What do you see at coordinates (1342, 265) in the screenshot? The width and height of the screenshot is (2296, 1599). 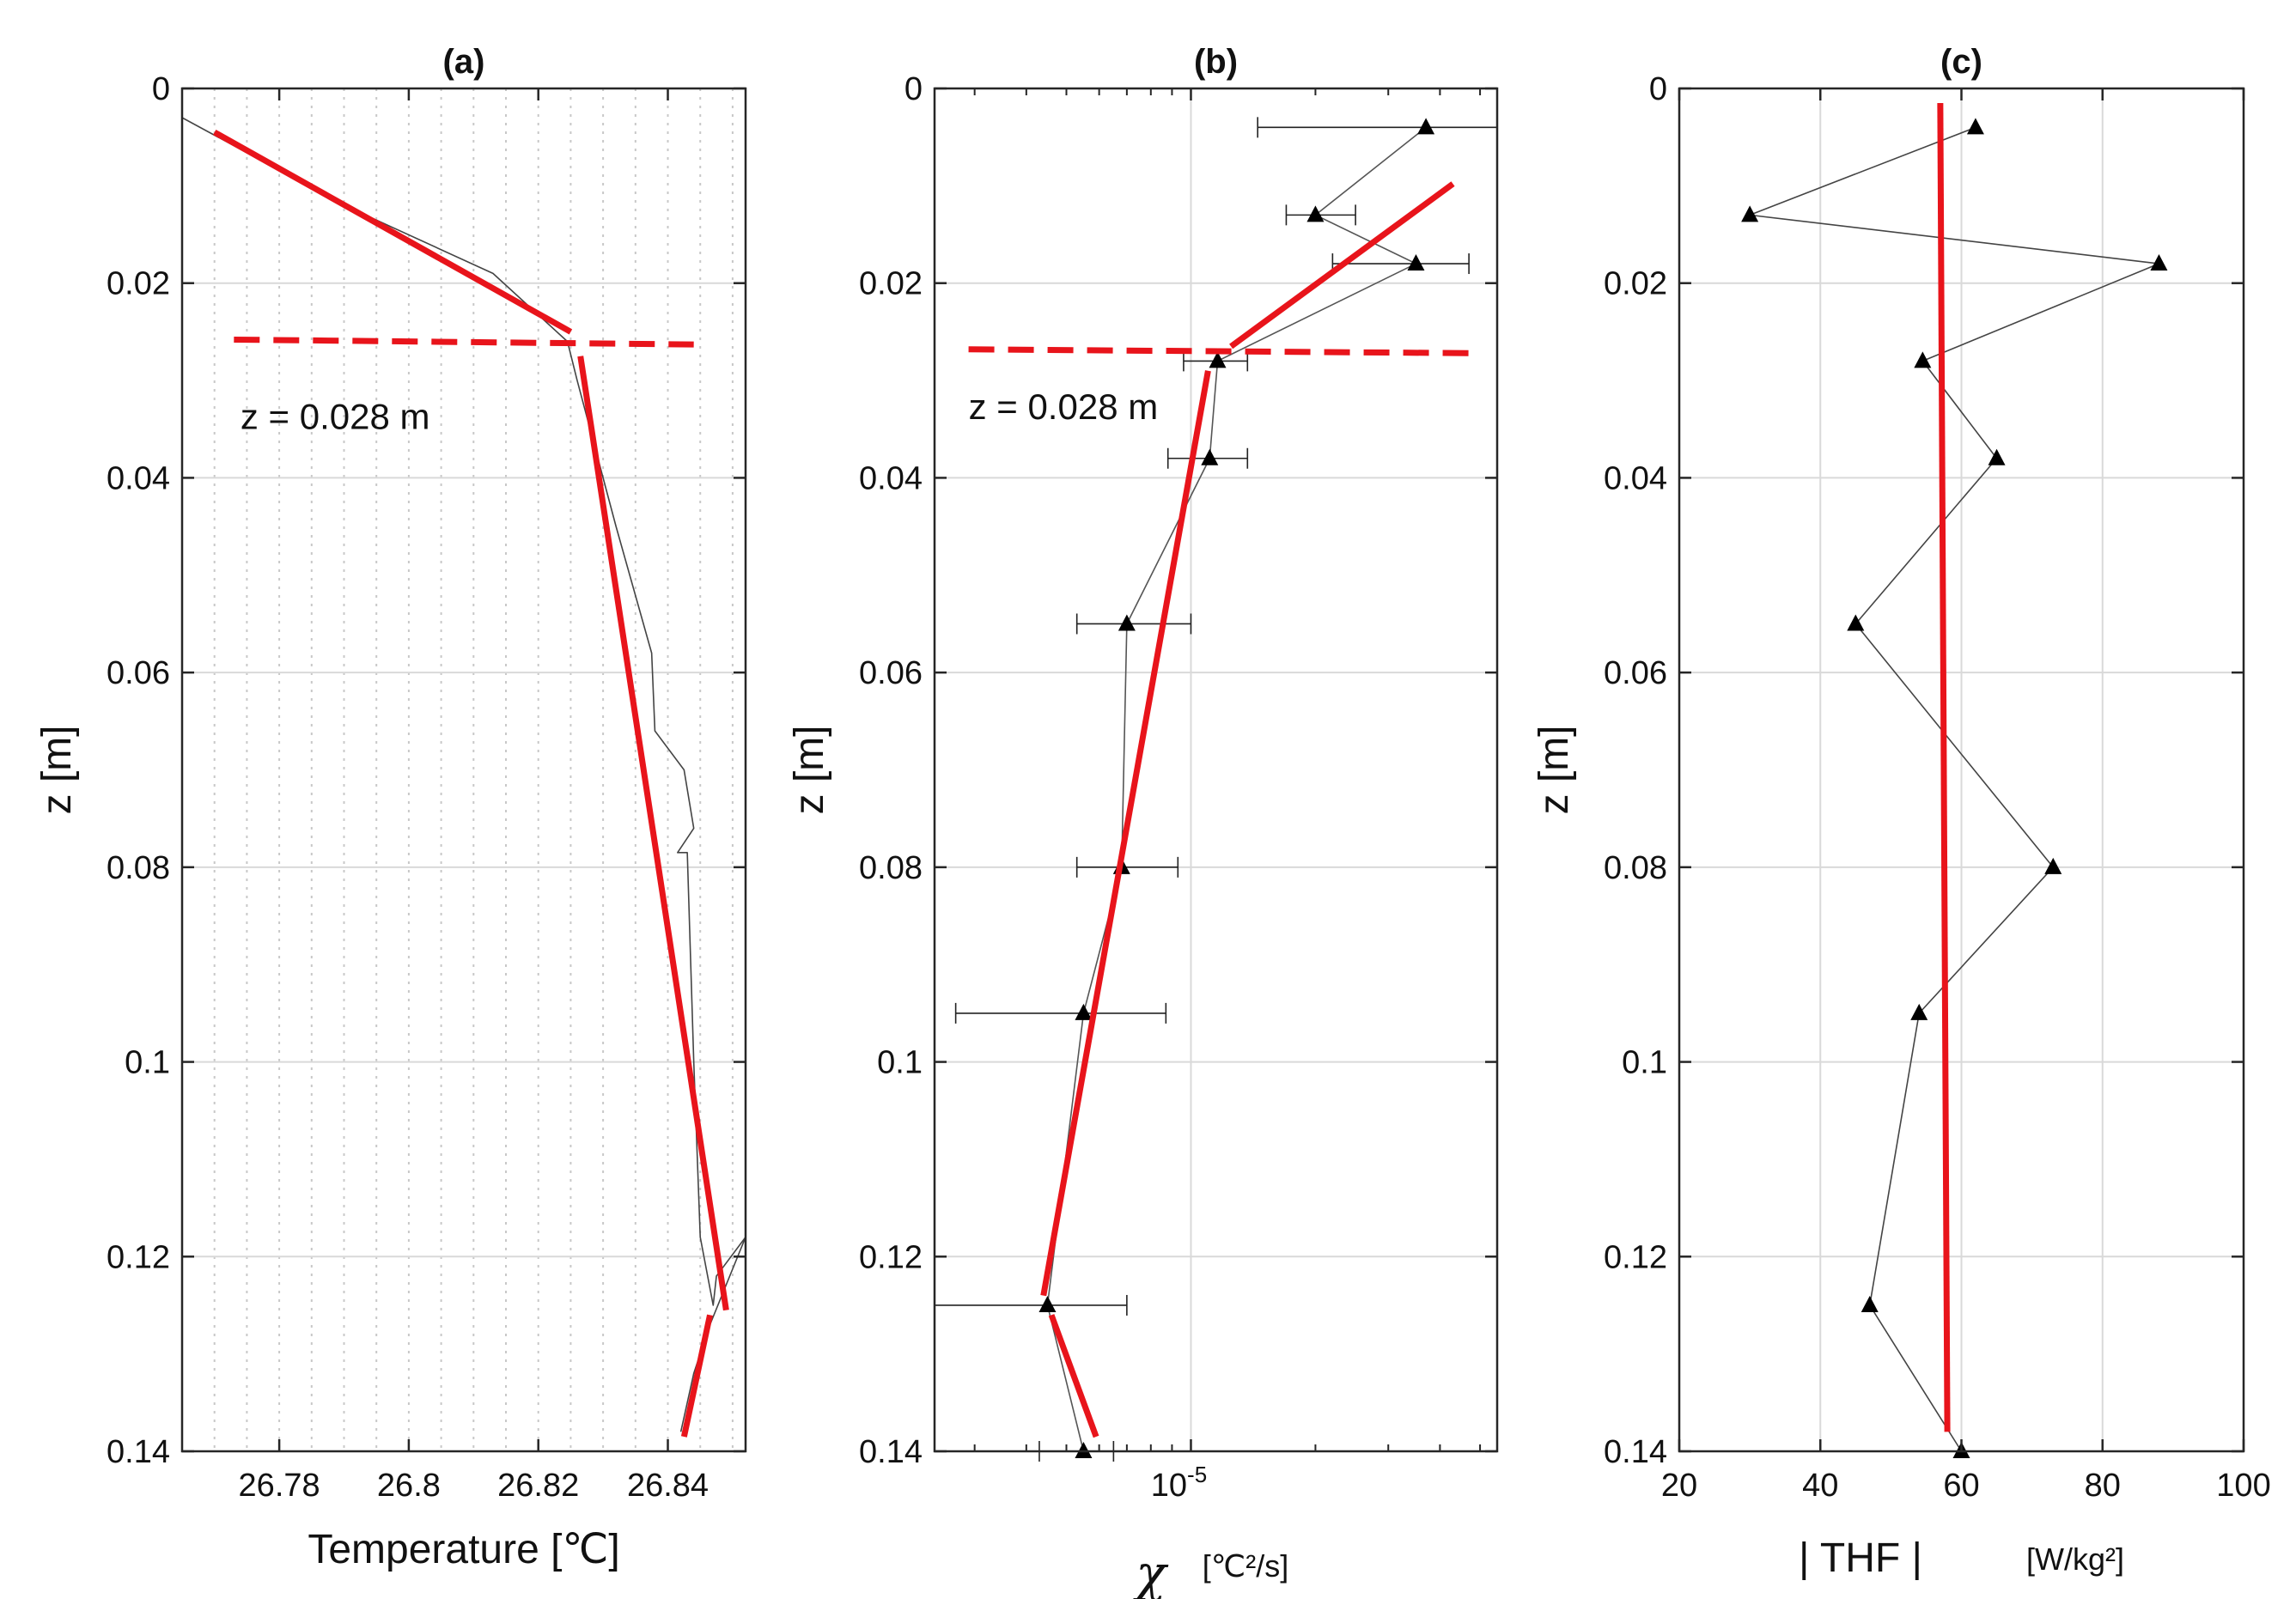 I see `panel-2-series-fit-above-mixing-depth-line` at bounding box center [1342, 265].